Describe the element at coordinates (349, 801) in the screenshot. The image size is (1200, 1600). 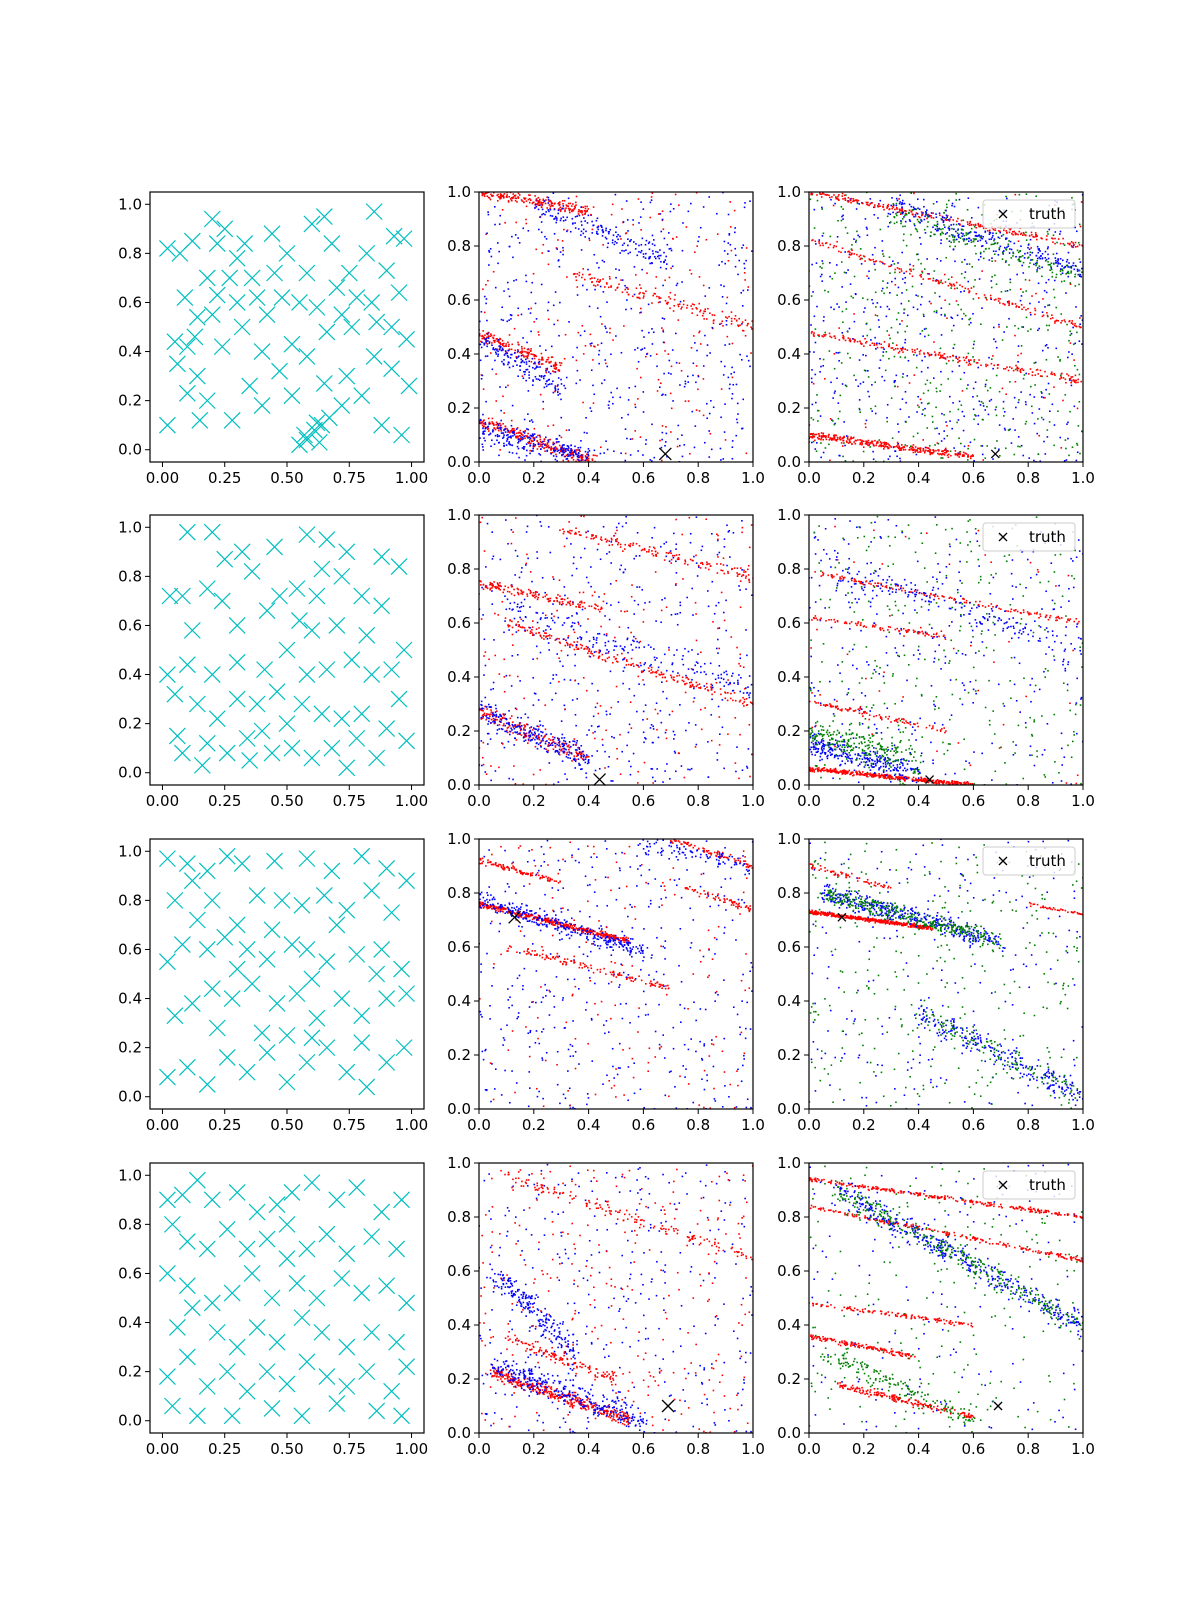
I see `x-tick-label: 0.75` at that location.